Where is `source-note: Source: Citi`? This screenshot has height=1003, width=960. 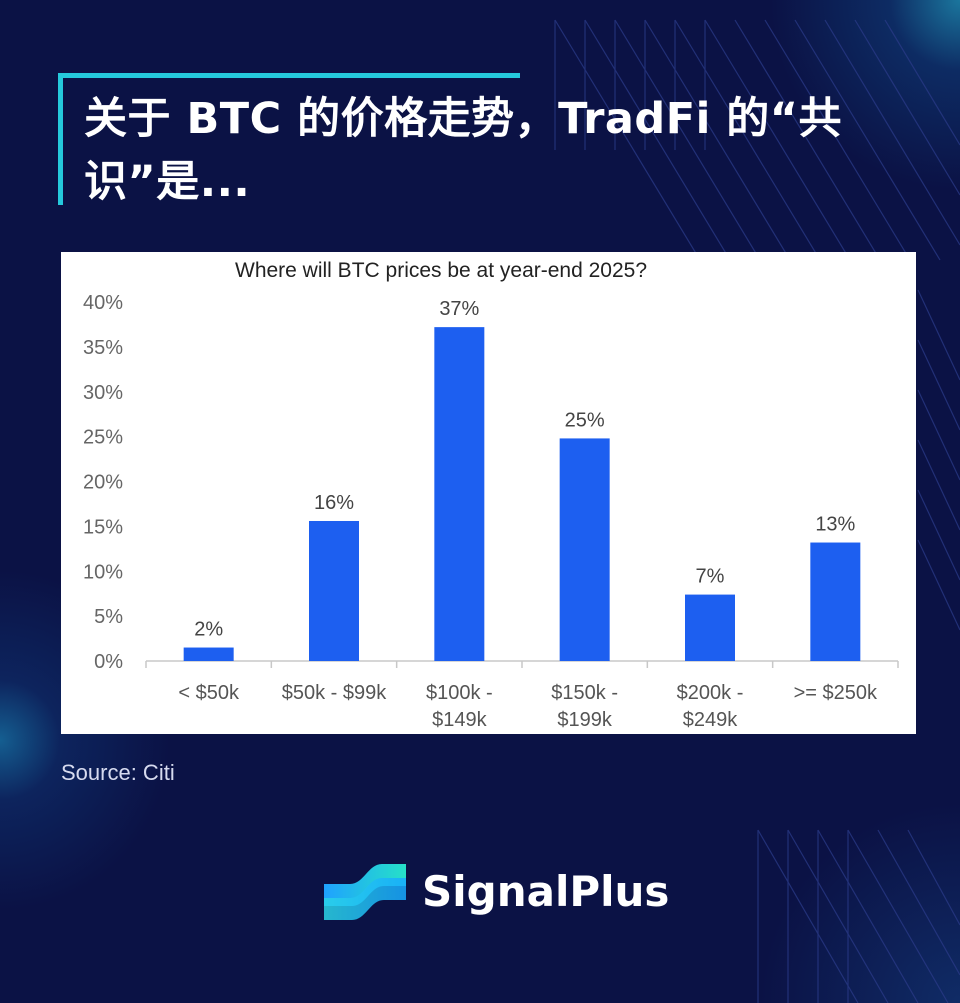 source-note: Source: Citi is located at coordinates (118, 772).